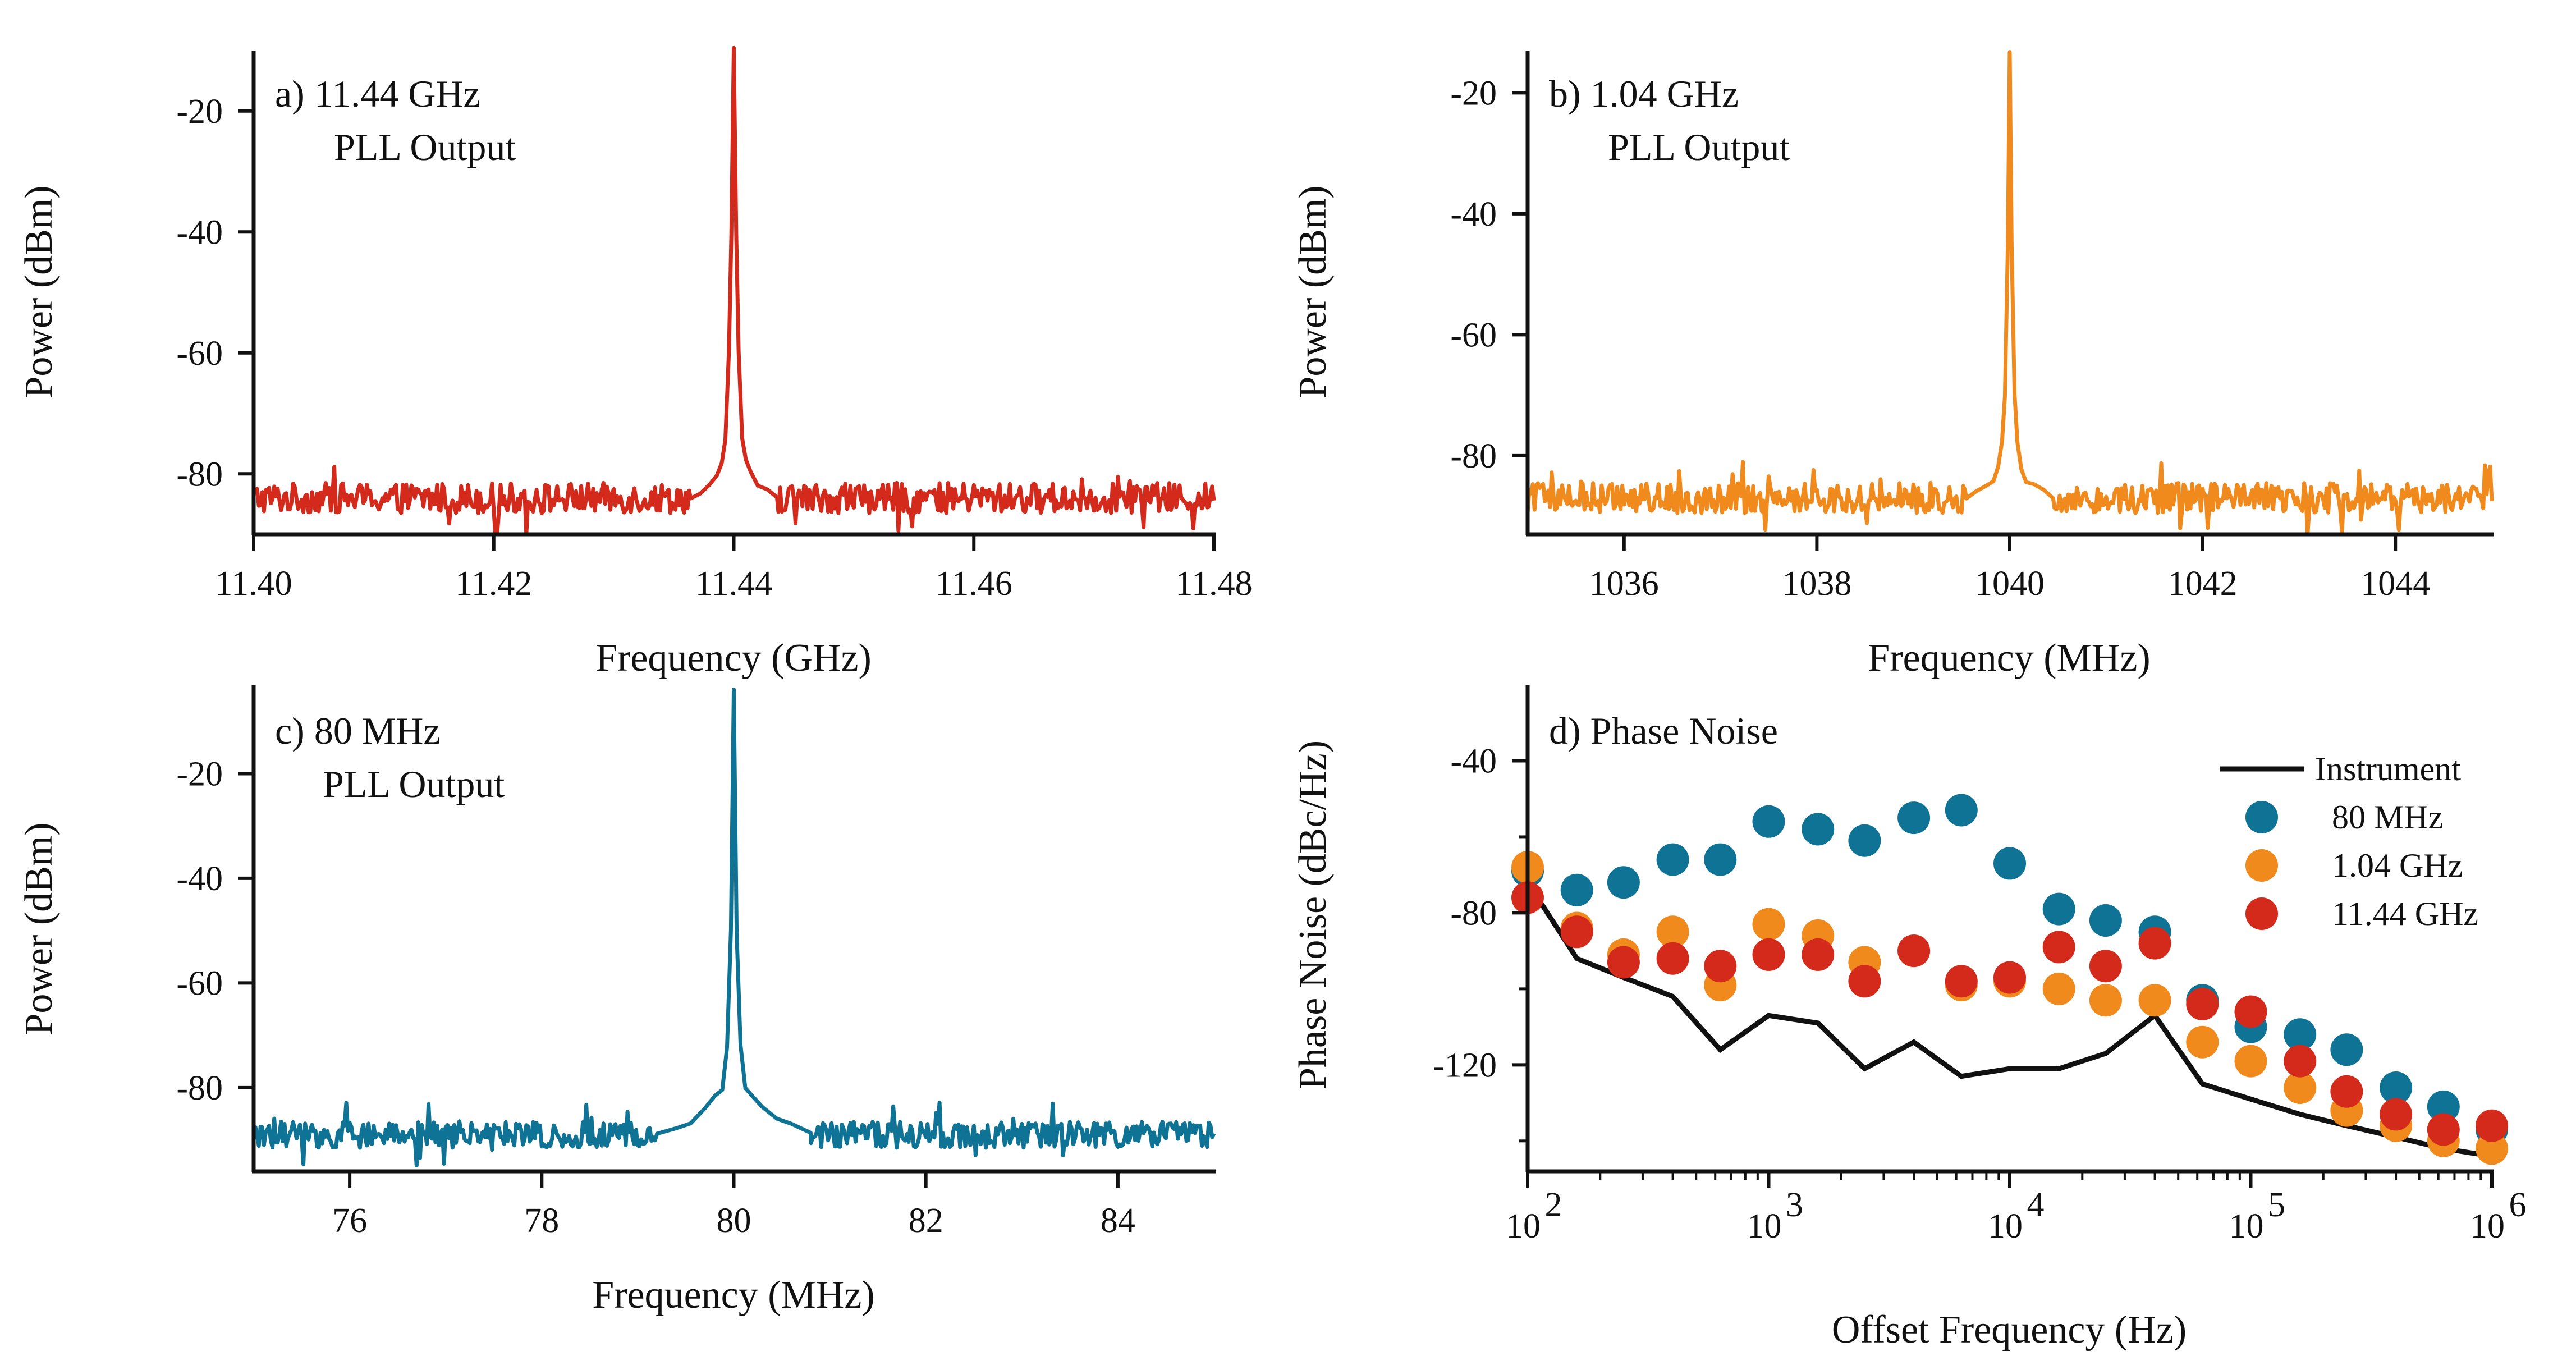  What do you see at coordinates (2405, 914) in the screenshot?
I see `legend-label: 11.44 GHz` at bounding box center [2405, 914].